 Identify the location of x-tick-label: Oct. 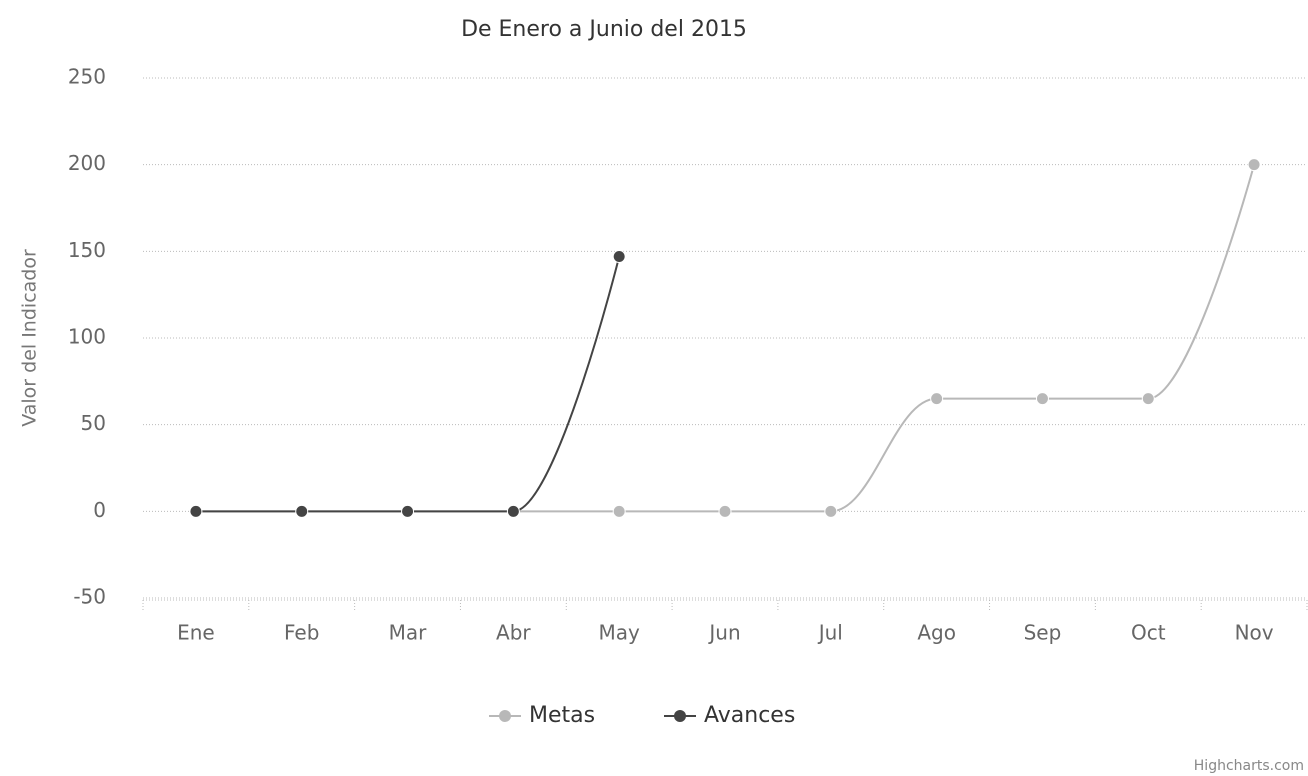
(1148, 633).